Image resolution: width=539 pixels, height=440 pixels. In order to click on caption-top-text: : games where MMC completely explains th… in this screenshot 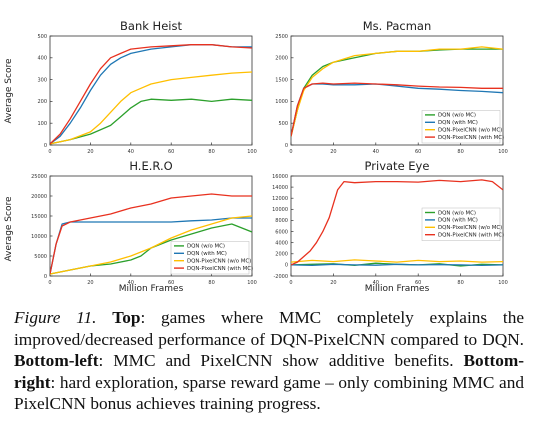, I will do `click(269, 328)`.